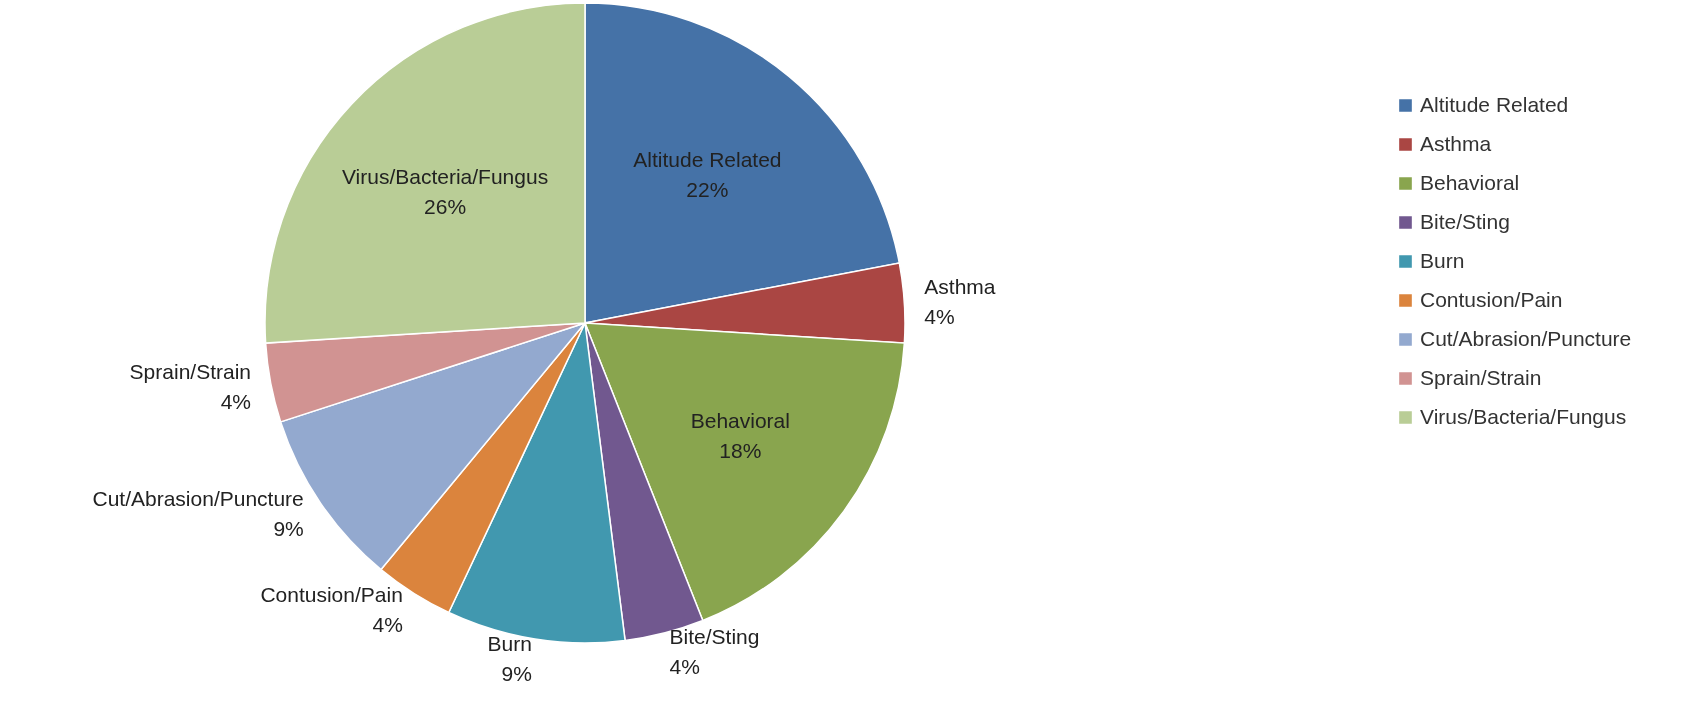 Image resolution: width=1699 pixels, height=703 pixels. Describe the element at coordinates (445, 176) in the screenshot. I see `slice-label: Virus/Bacteria/Fungus` at that location.